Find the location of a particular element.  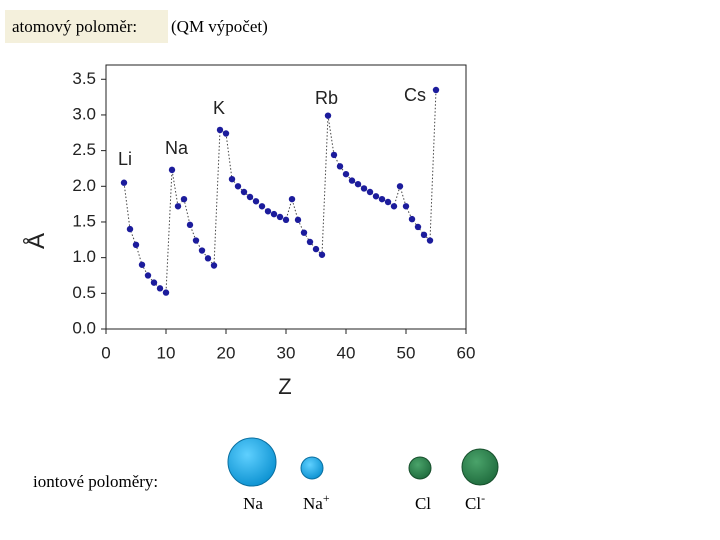

ion-charge: + is located at coordinates (326, 498).